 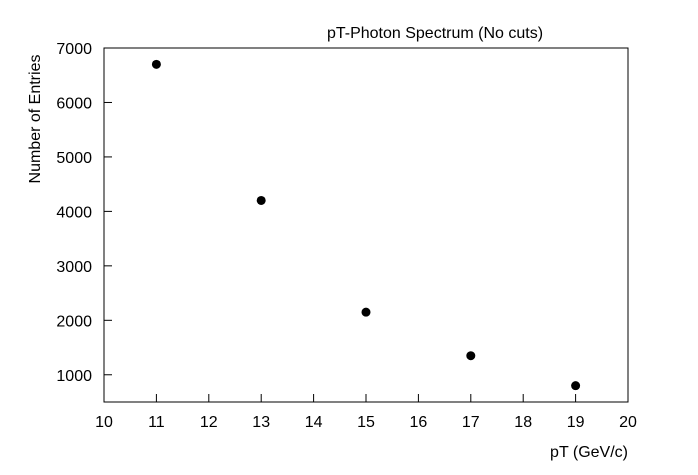 What do you see at coordinates (471, 422) in the screenshot?
I see `x-tick-label: 17` at bounding box center [471, 422].